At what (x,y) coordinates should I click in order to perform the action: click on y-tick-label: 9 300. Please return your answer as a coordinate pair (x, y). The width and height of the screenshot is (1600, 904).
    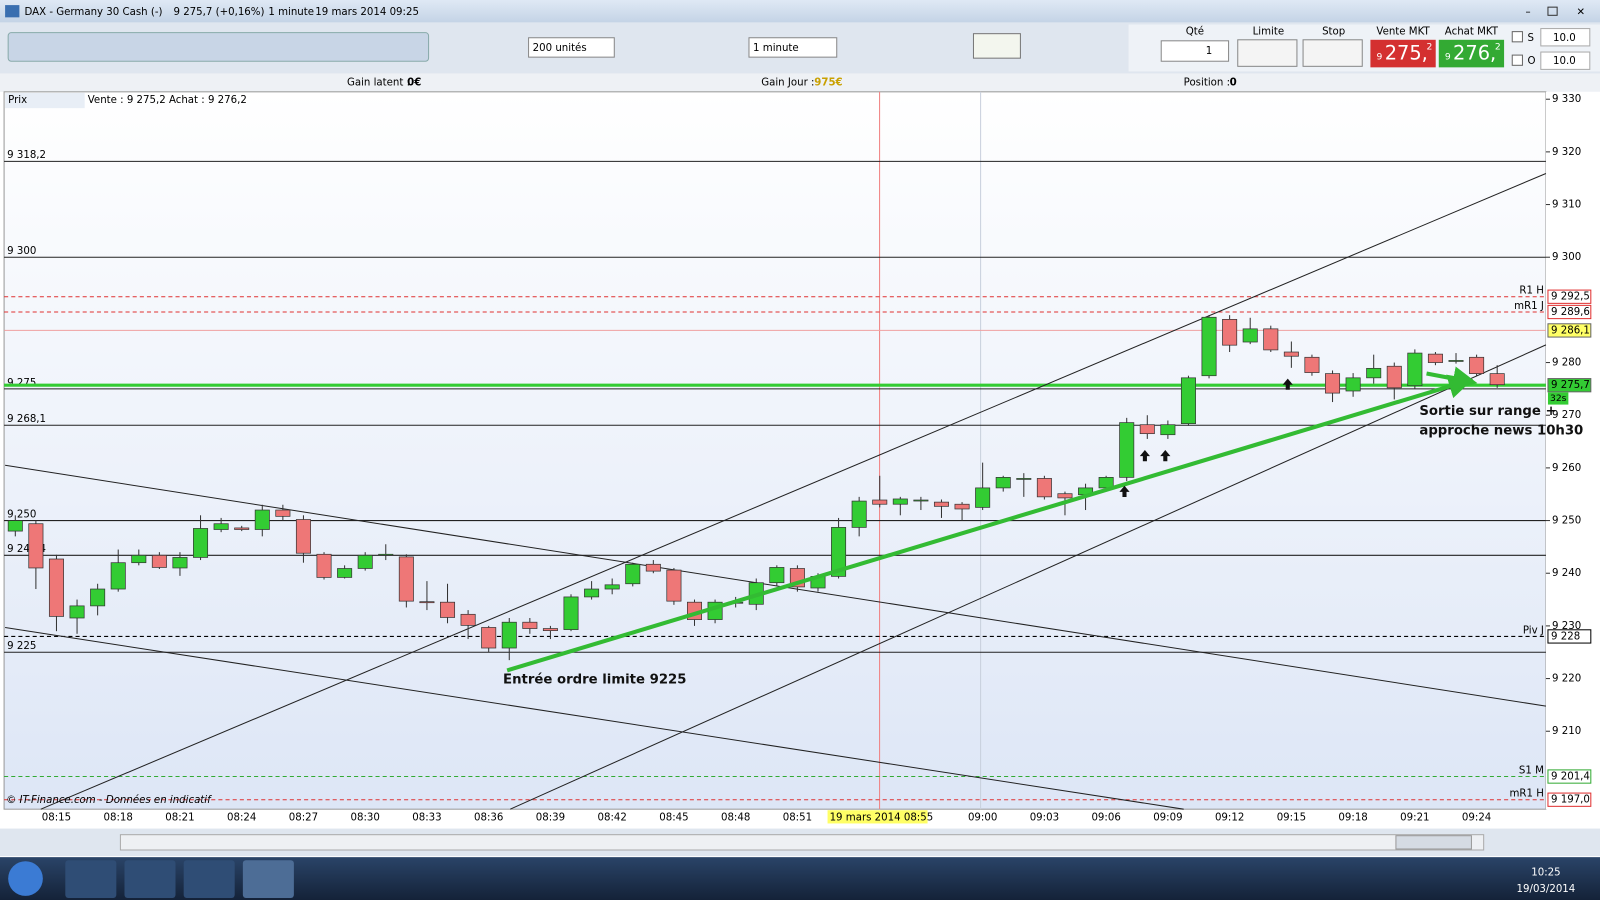
    Looking at the image, I should click on (1566, 257).